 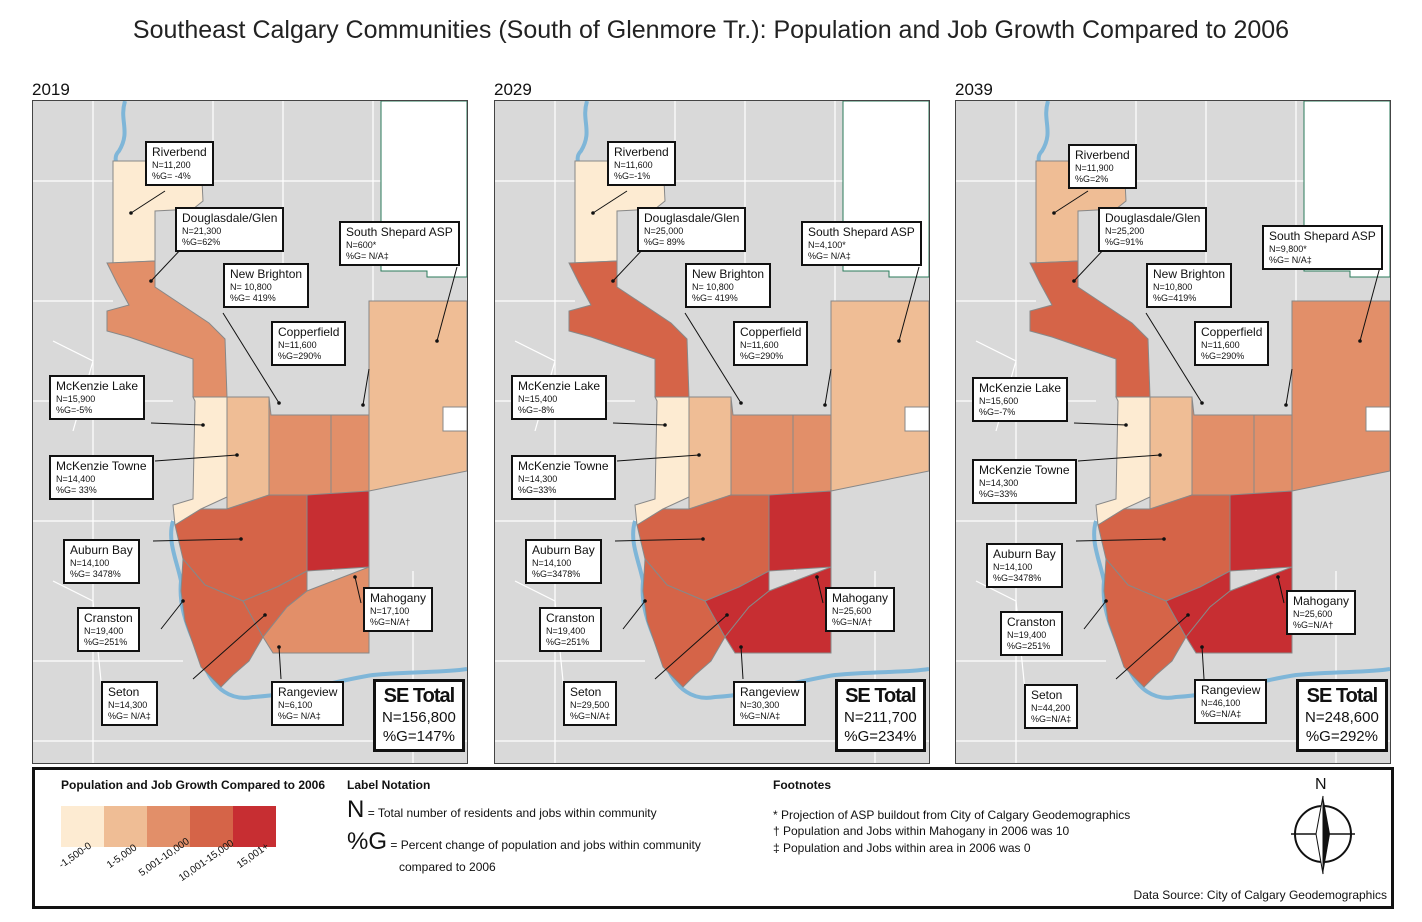 What do you see at coordinates (1153, 229) in the screenshot?
I see `label-douglasdale: Douglasdale/Glen N=25,200 %G=91%` at bounding box center [1153, 229].